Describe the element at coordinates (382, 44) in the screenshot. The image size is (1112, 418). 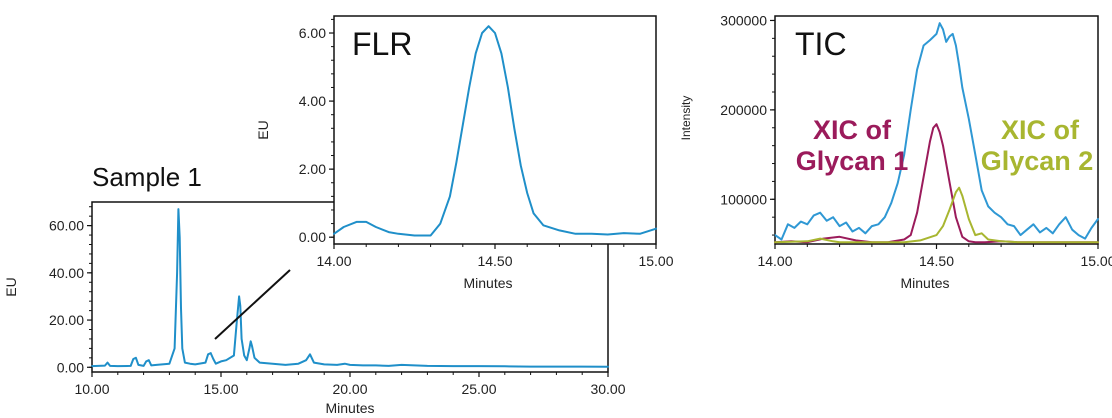
I see `flr-title: FLR` at that location.